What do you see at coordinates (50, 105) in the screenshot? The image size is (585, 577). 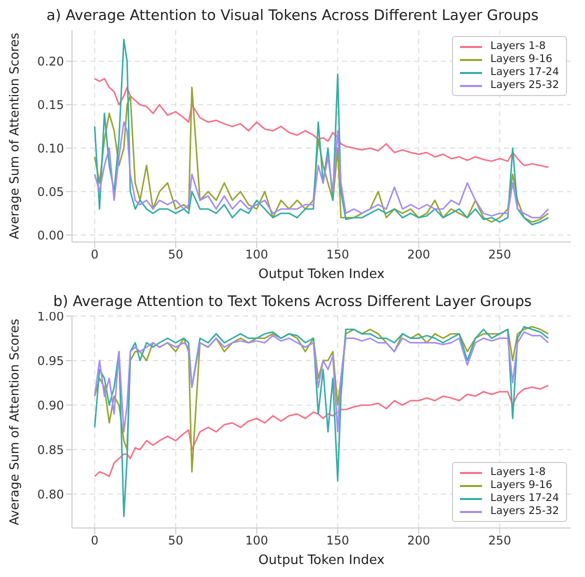 I see `y-tick-label: 0.15` at bounding box center [50, 105].